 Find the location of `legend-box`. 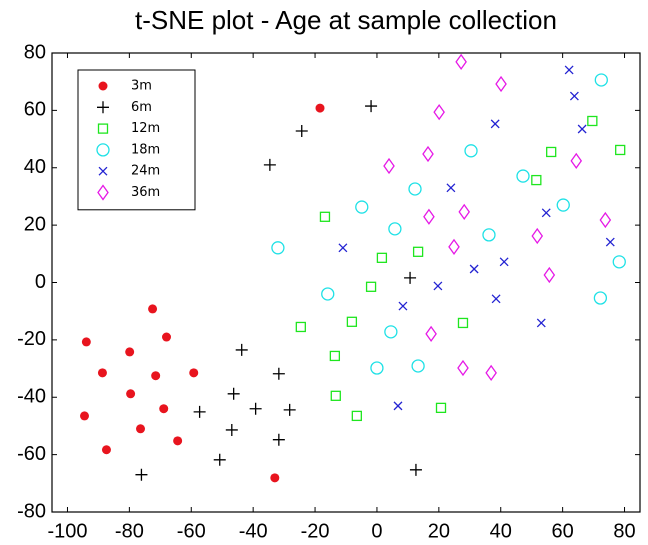

legend-box is located at coordinates (136, 140).